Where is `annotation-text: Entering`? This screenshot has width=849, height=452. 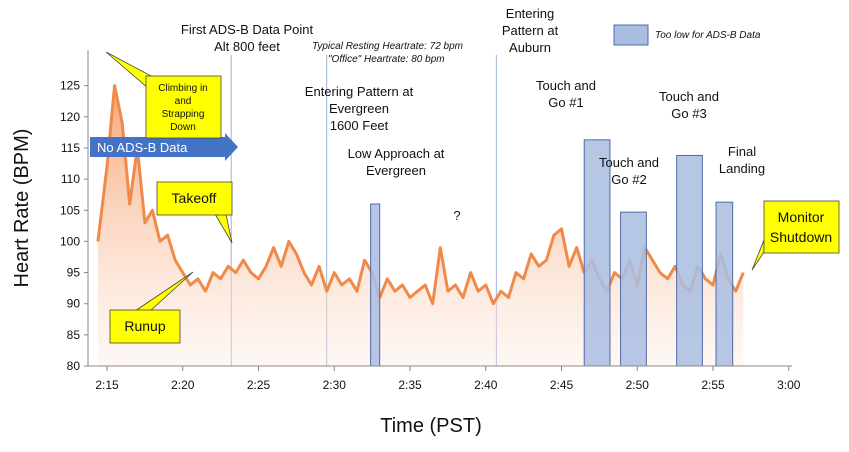
annotation-text: Entering is located at coordinates (530, 13).